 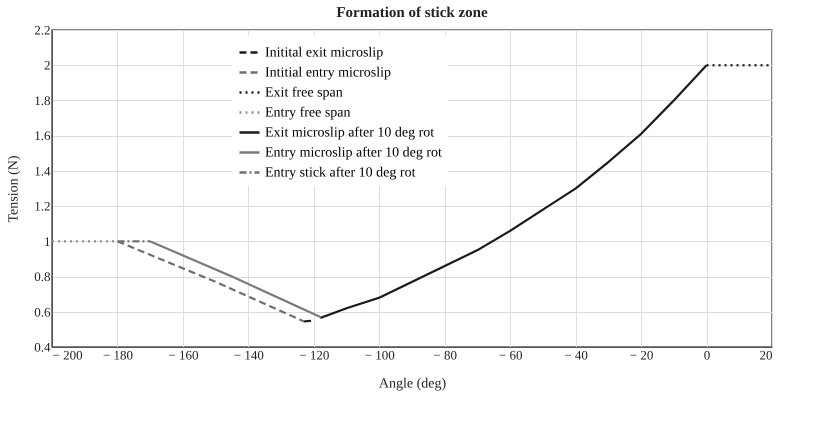 What do you see at coordinates (42, 347) in the screenshot?
I see `y-tick-label: 0.4` at bounding box center [42, 347].